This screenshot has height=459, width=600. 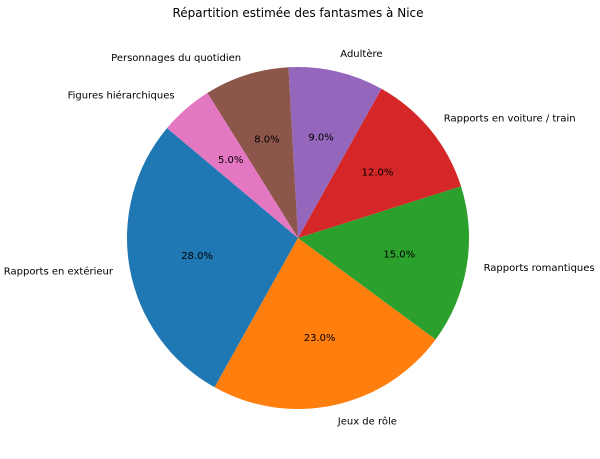 What do you see at coordinates (176, 58) in the screenshot?
I see `slice-label-6: Personnages du quotidien` at bounding box center [176, 58].